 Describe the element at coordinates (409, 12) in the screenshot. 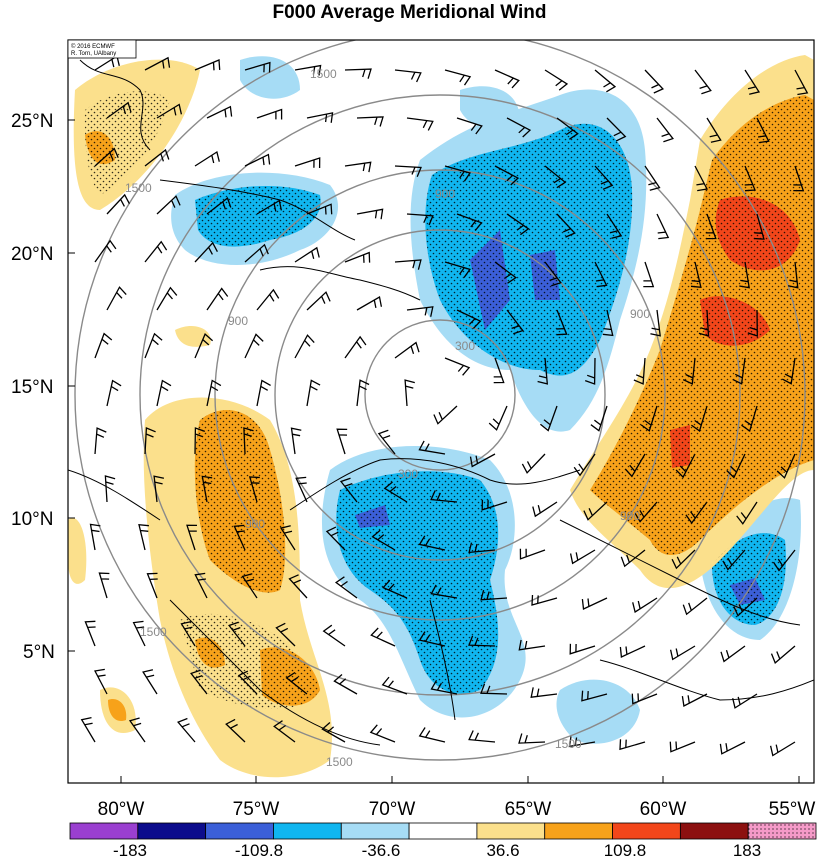

I see `map-title: F000 Average Meridional Wind` at that location.